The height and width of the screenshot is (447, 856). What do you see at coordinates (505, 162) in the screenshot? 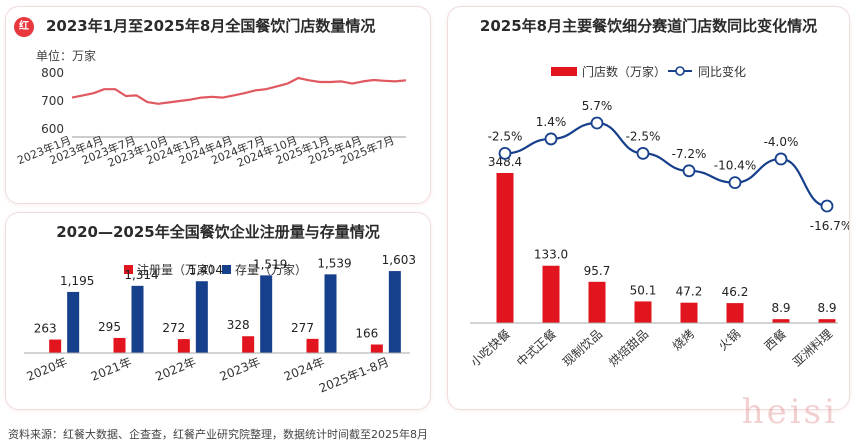
I see `data-label: 348.4` at bounding box center [505, 162].